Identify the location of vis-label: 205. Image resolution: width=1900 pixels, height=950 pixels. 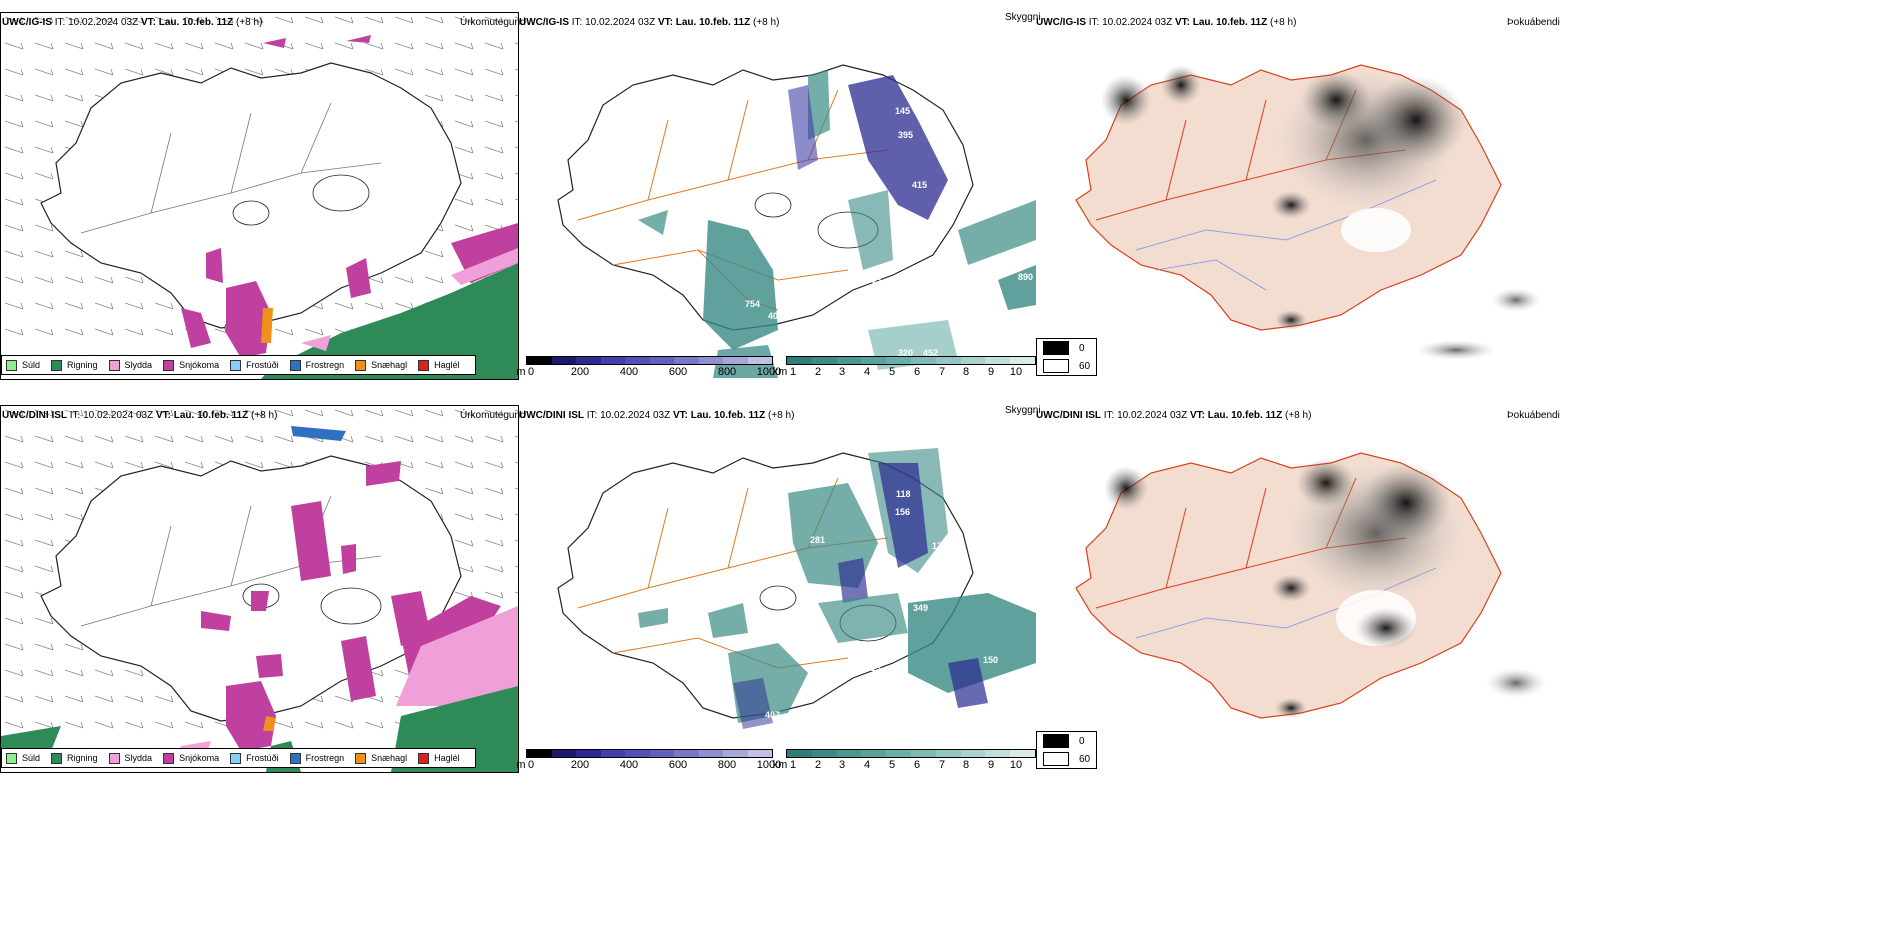
(874, 280).